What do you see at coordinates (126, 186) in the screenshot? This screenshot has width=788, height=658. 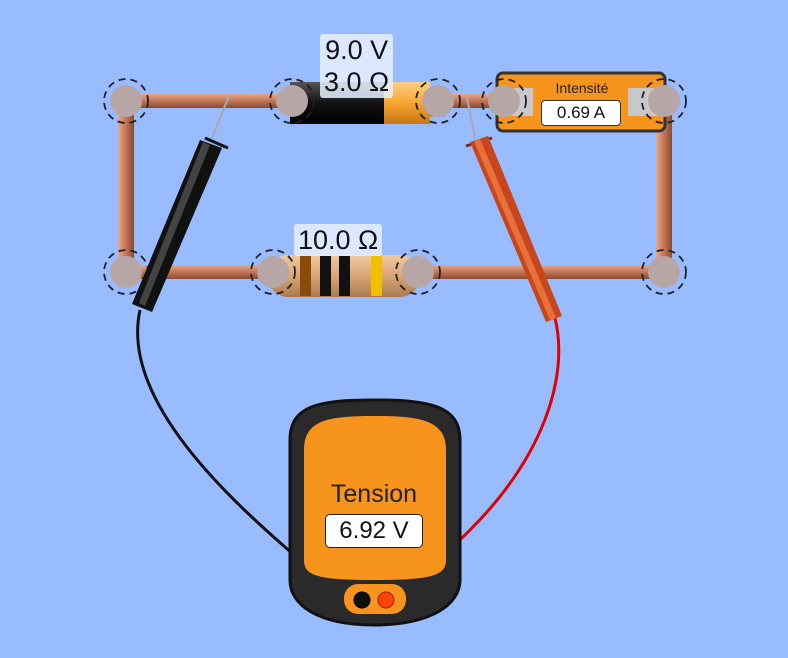 I see `wire-left` at bounding box center [126, 186].